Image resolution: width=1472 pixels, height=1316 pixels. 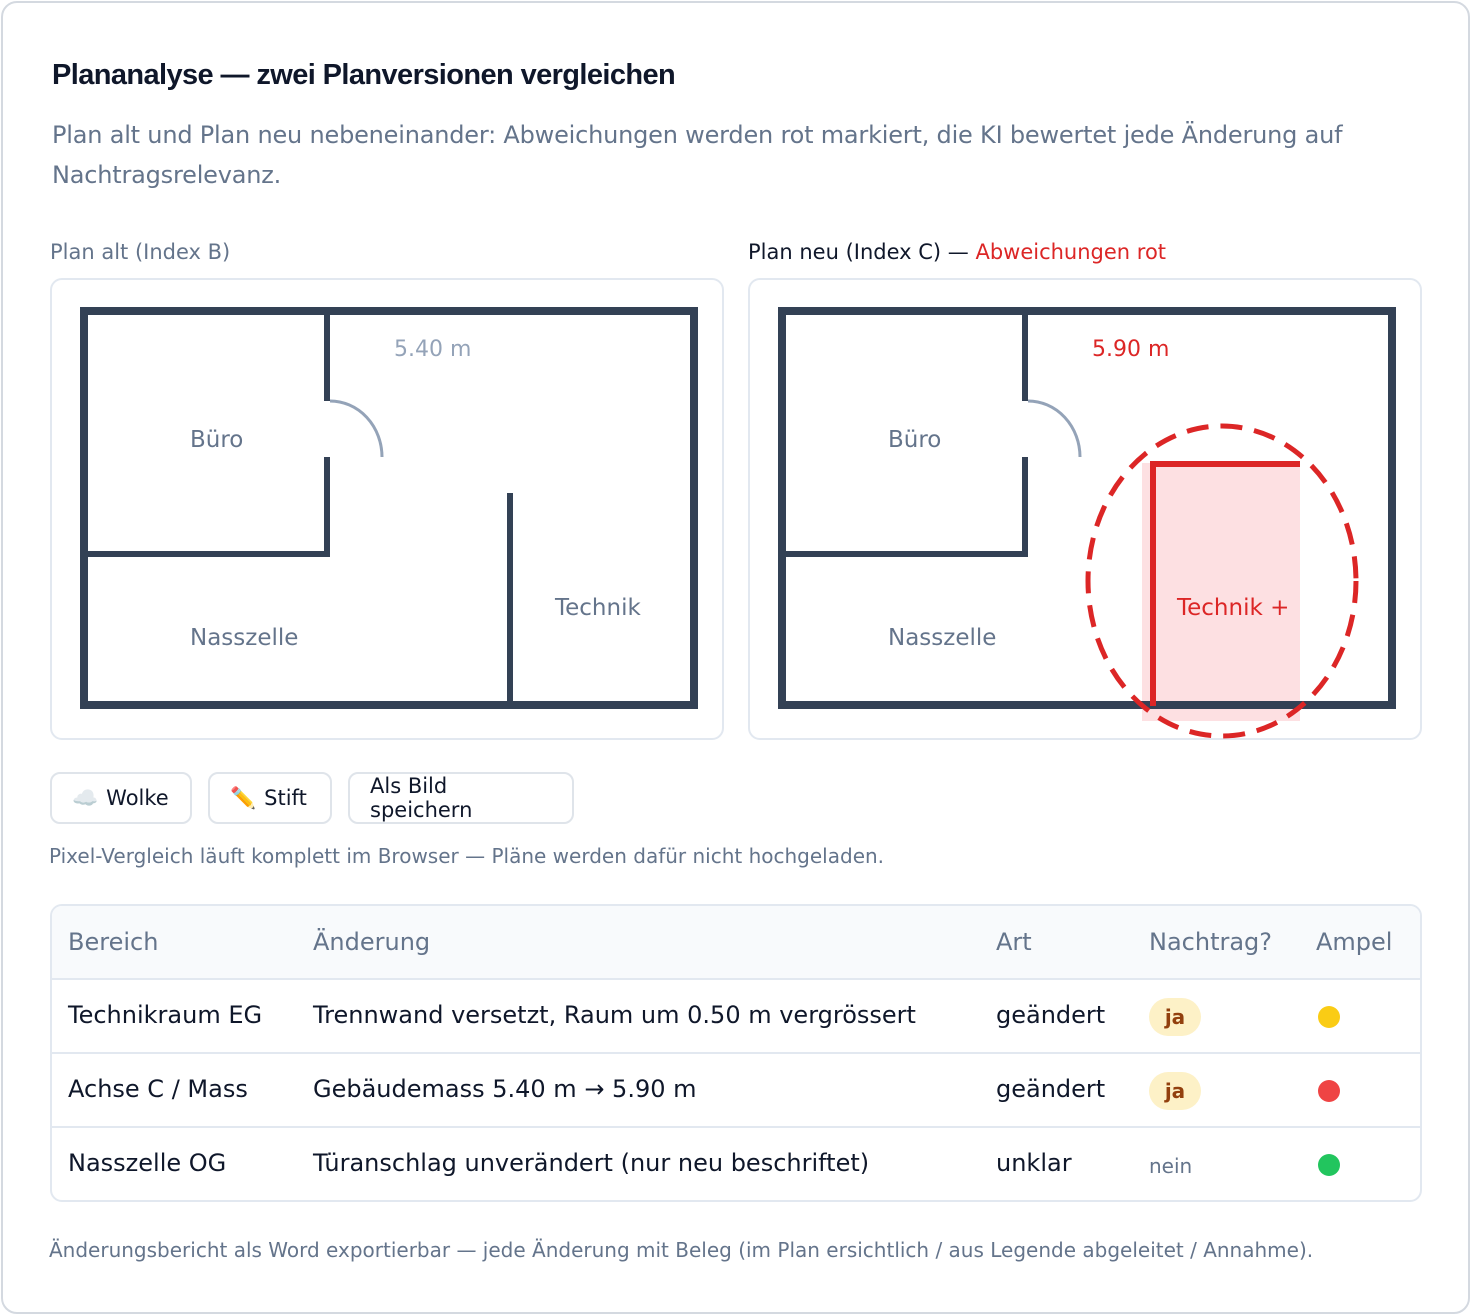 What do you see at coordinates (1221, 592) in the screenshot?
I see `change-highlight-area` at bounding box center [1221, 592].